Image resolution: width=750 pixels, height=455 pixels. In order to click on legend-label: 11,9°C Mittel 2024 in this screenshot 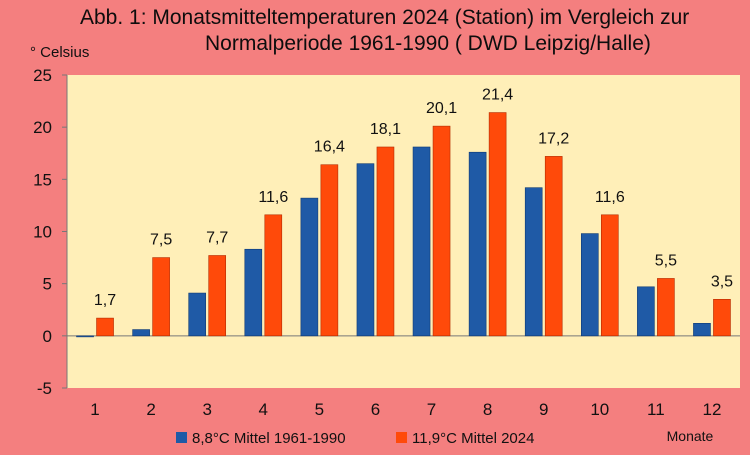, I will do `click(473, 438)`.